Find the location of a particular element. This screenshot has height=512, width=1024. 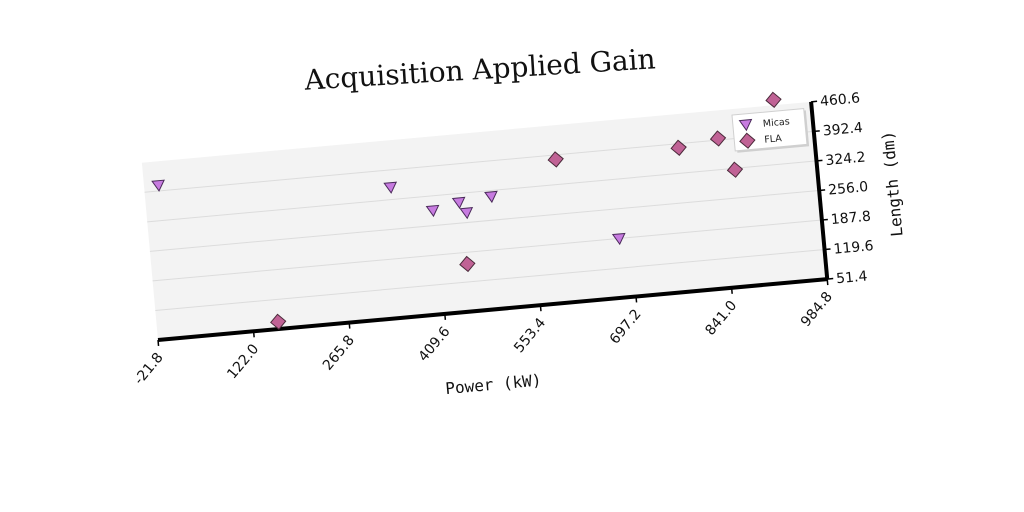

x-tick-mark is located at coordinates (827, 282).